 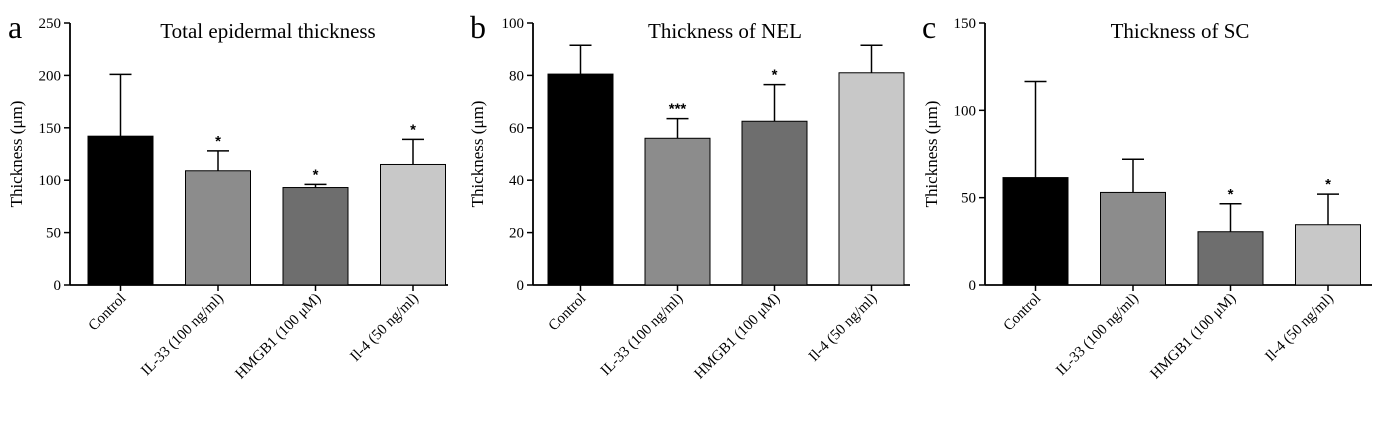 I want to click on panel-a-category-label: Il-4 (50 ng/ml), so click(x=384, y=328).